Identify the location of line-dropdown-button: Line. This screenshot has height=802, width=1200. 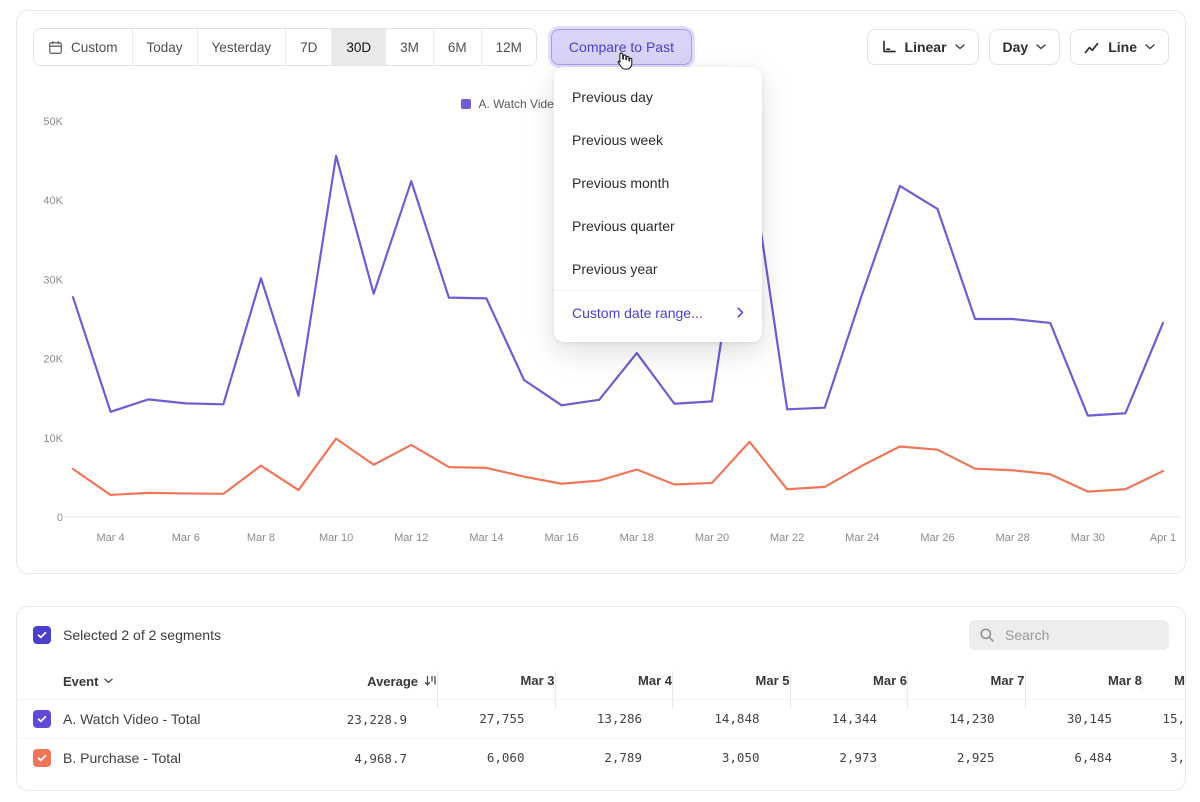
(1119, 47).